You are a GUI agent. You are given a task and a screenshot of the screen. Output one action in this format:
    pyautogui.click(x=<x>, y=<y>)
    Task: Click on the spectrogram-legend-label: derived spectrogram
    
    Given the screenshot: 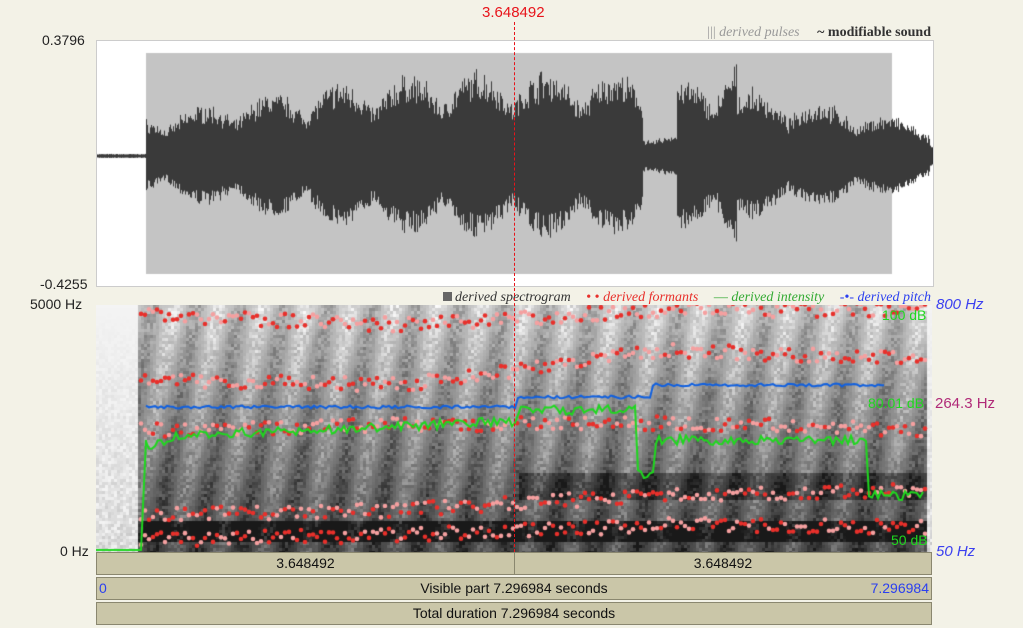 What is the action you would take?
    pyautogui.click(x=513, y=297)
    